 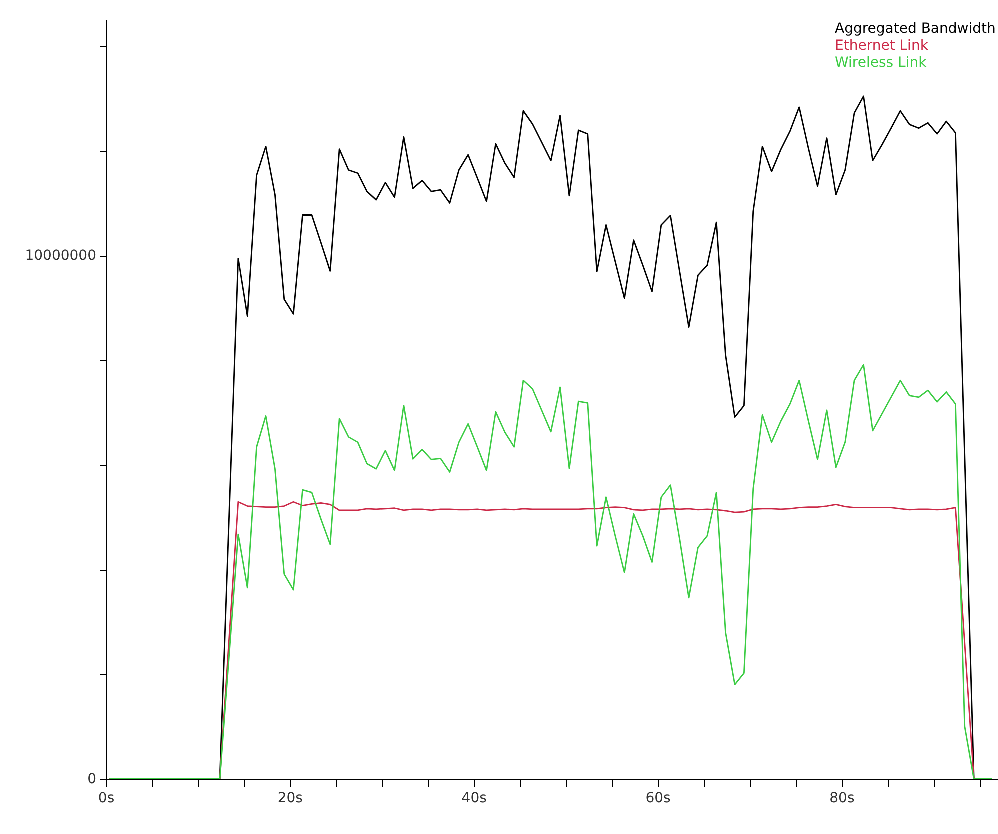 What do you see at coordinates (658, 798) in the screenshot?
I see `x-tick-label: 60s` at bounding box center [658, 798].